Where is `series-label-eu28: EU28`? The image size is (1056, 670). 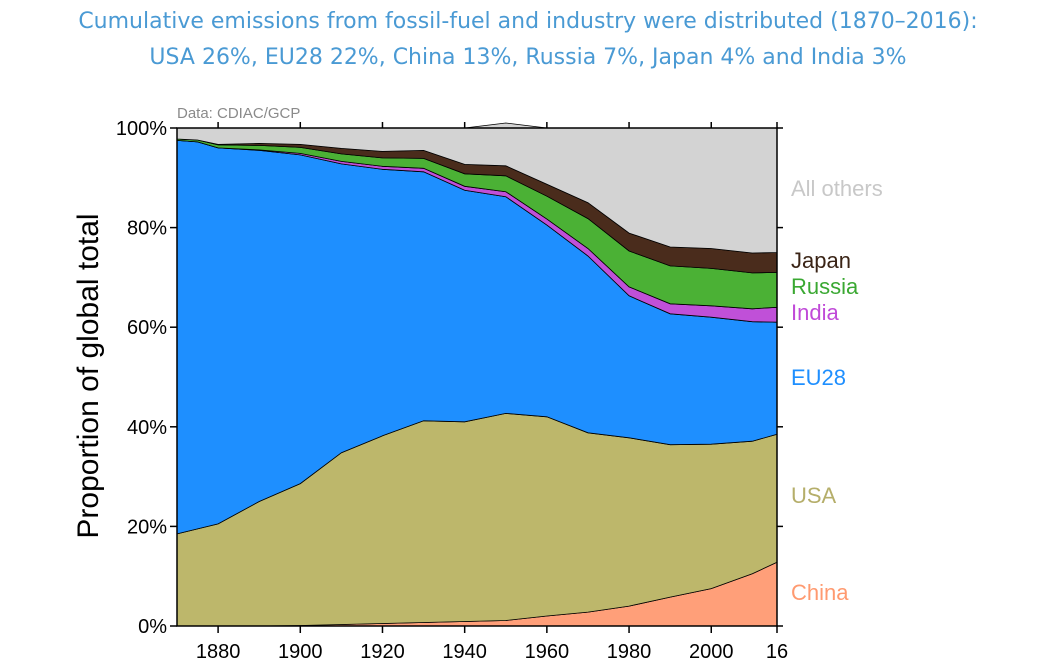
series-label-eu28: EU28 is located at coordinates (818, 377).